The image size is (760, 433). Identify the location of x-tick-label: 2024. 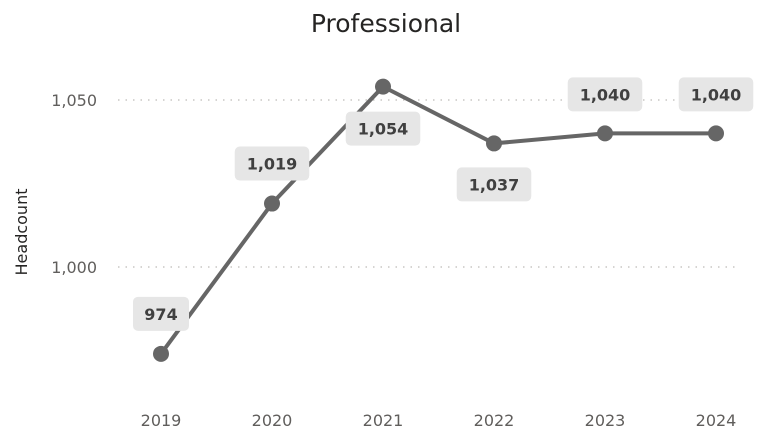
(716, 420).